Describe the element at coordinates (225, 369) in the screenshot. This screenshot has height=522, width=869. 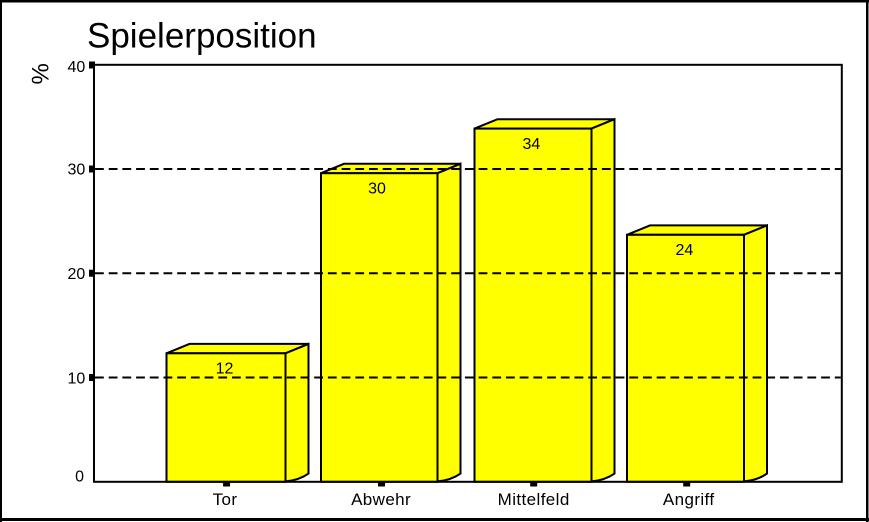
I see `svg-text: 12` at that location.